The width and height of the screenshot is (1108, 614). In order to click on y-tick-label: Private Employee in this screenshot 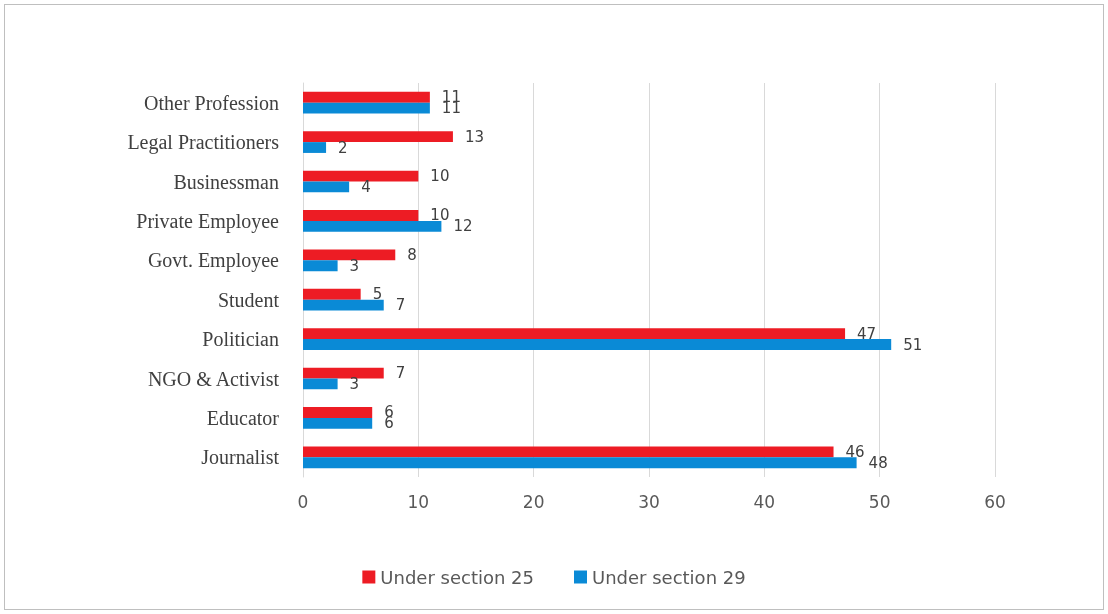, I will do `click(208, 221)`.